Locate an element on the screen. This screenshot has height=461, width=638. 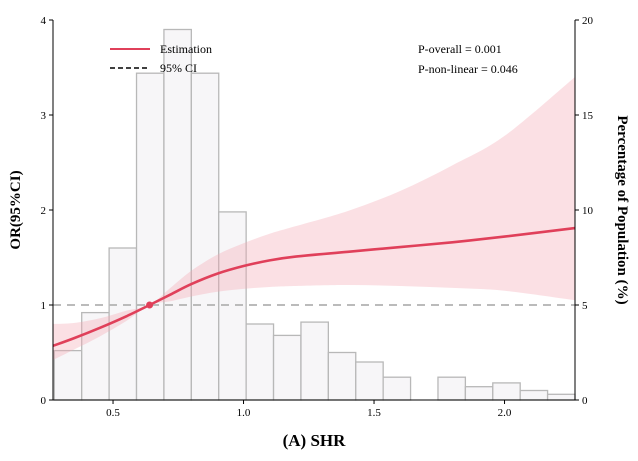
y-left-tick-label-1: 1 is located at coordinates (44, 306).